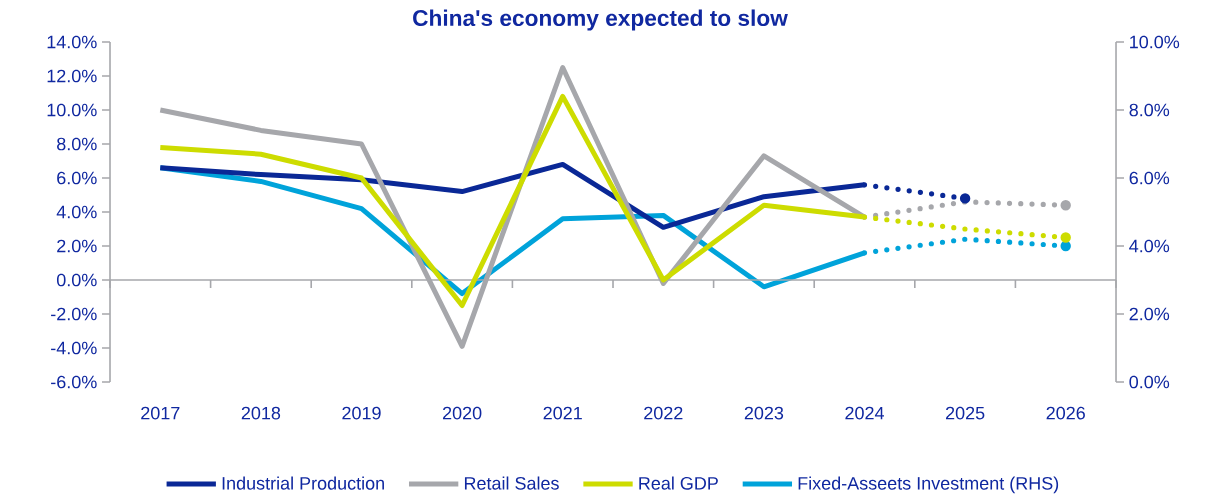  I want to click on y2-tick-label: 0.0%, so click(1149, 382).